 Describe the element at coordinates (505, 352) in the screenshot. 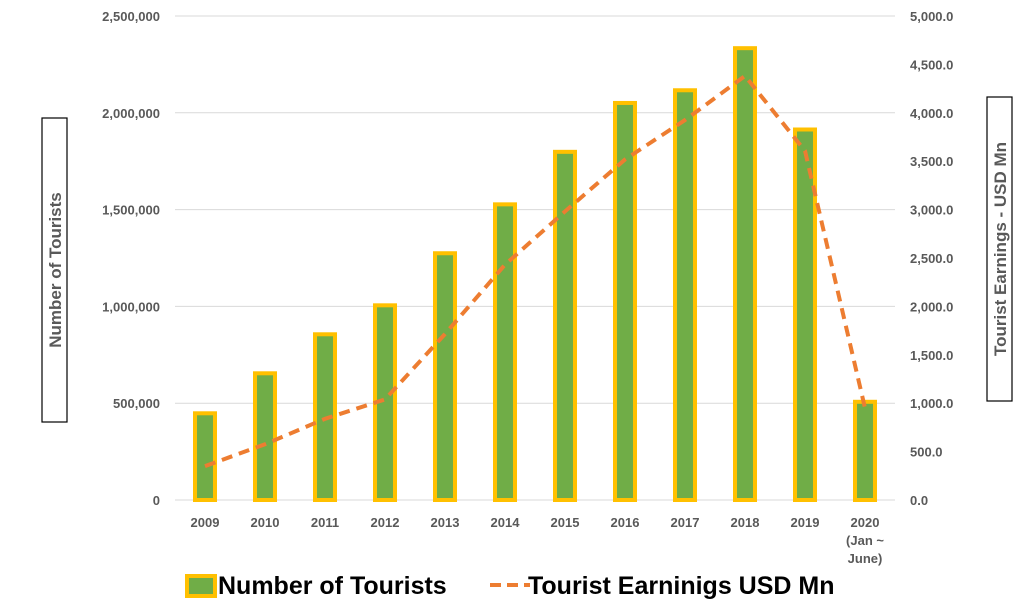

I see `bar-2014` at that location.